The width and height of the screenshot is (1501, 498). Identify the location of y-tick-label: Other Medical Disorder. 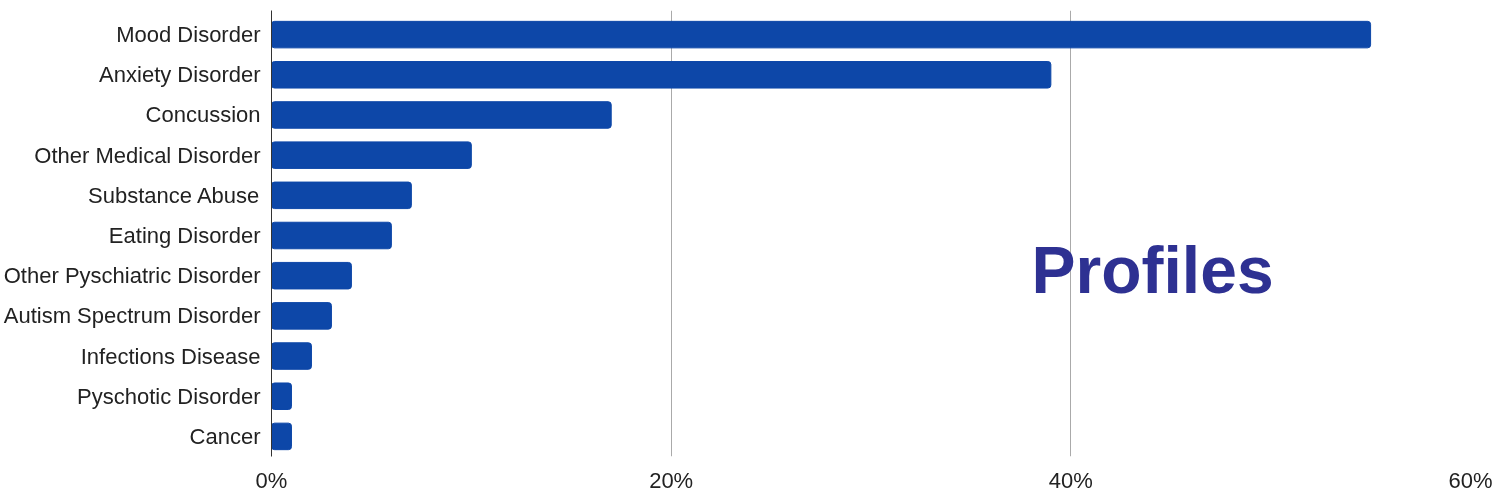
(147, 155).